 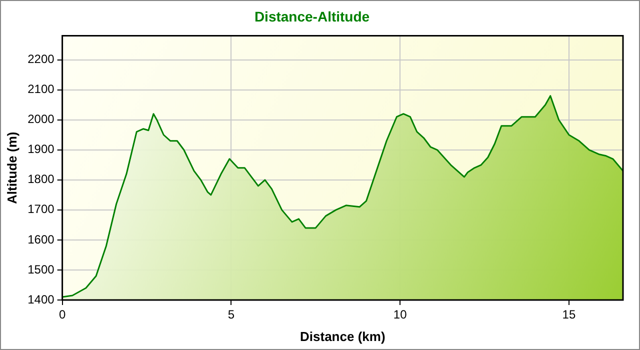 What do you see at coordinates (41, 299) in the screenshot?
I see `y-tick-label: 1400` at bounding box center [41, 299].